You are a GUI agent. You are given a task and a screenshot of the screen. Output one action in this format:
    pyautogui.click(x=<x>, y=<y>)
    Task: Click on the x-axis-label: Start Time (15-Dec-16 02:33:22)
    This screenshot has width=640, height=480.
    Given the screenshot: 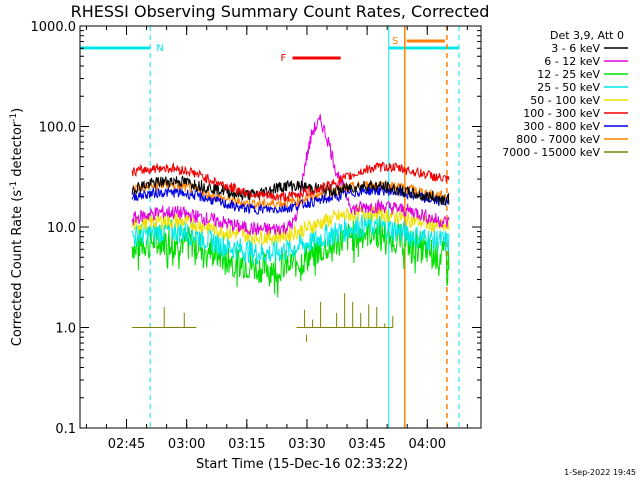 What is the action you would take?
    pyautogui.click(x=302, y=464)
    